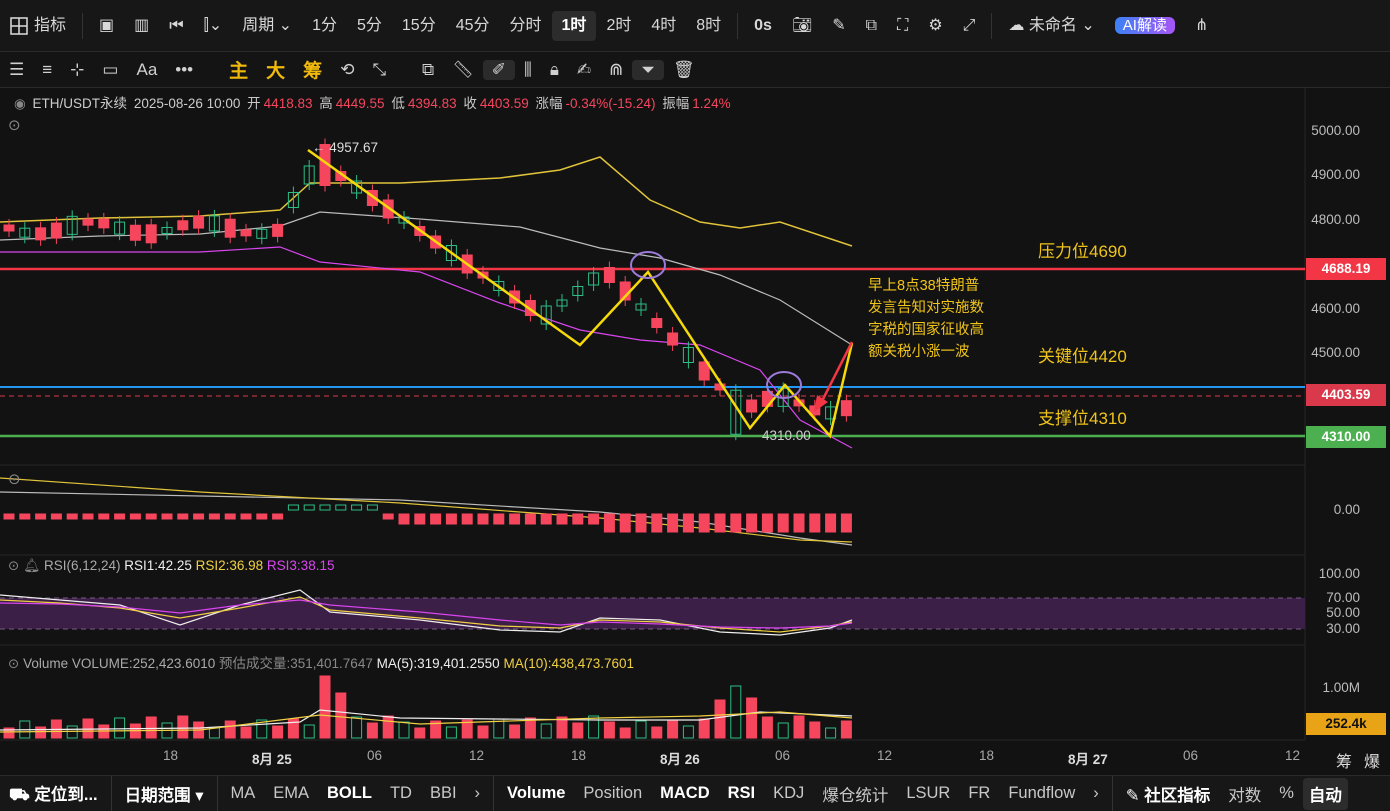  Describe the element at coordinates (443, 793) in the screenshot. I see `indicator-bbi: BBI` at that location.